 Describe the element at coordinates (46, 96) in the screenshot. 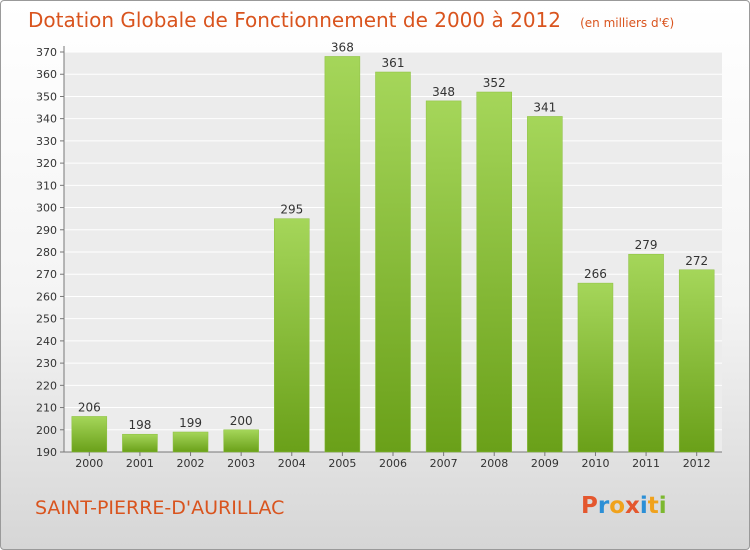

I see `y-tick-label-350: 350` at that location.